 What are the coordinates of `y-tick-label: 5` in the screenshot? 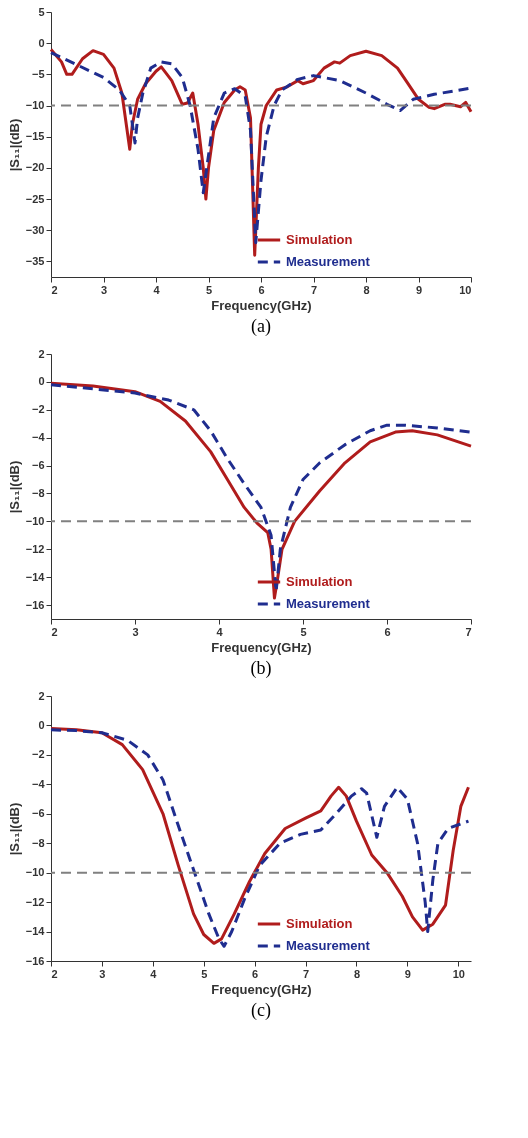 It's located at (41, 11).